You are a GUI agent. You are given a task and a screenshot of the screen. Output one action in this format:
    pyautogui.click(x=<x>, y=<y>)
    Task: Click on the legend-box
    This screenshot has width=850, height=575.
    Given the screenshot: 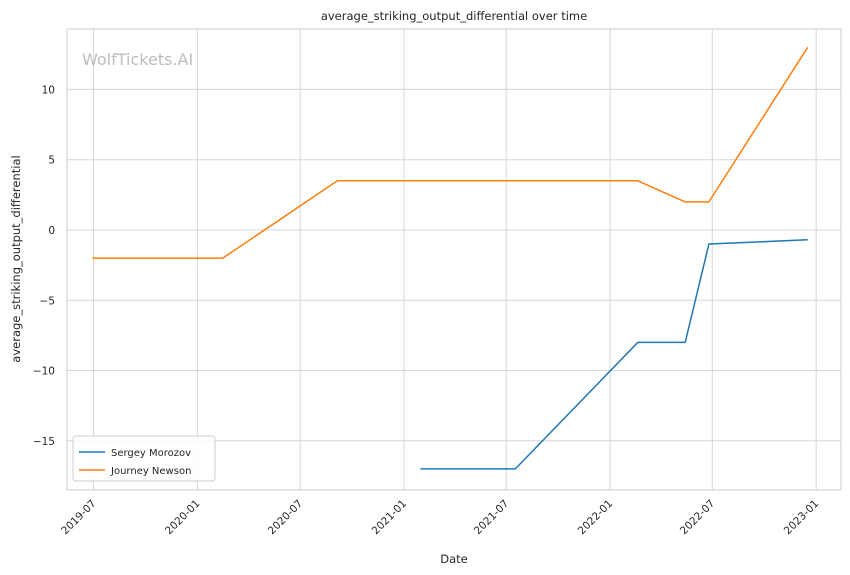 What is the action you would take?
    pyautogui.click(x=144, y=458)
    